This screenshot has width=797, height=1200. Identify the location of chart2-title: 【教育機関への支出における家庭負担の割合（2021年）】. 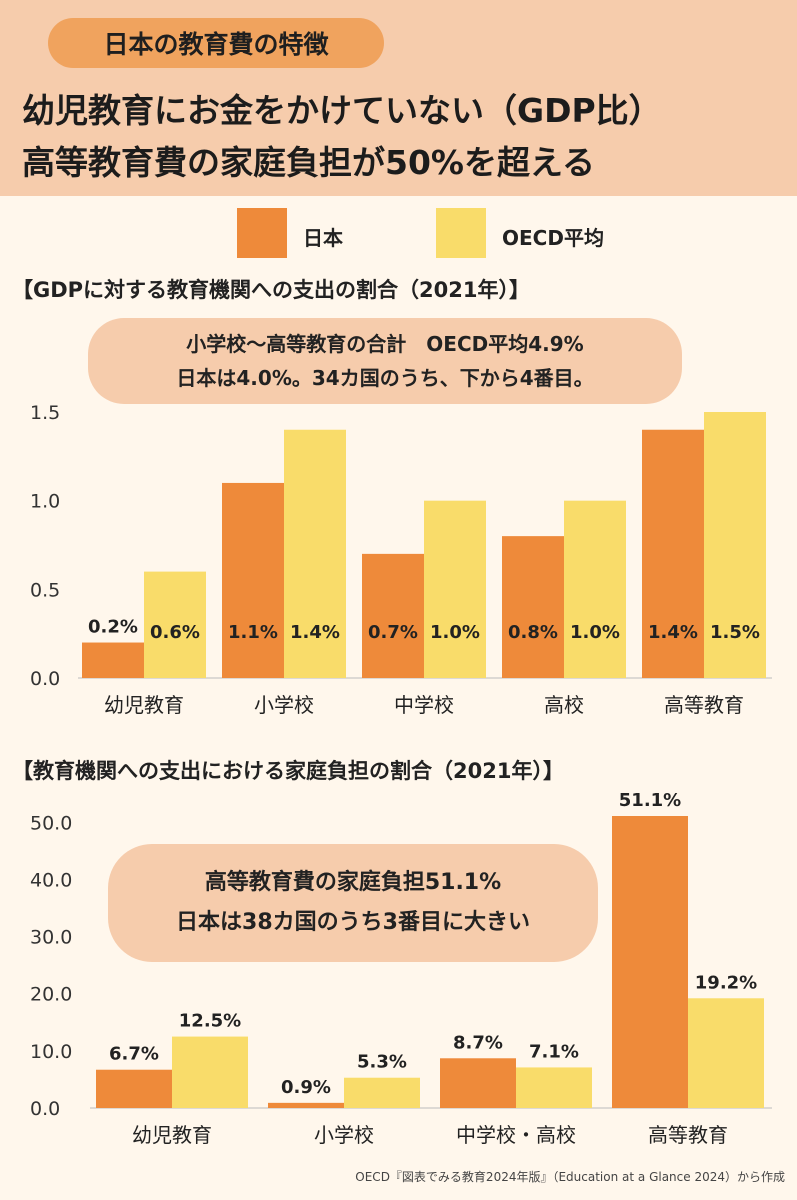
(288, 771).